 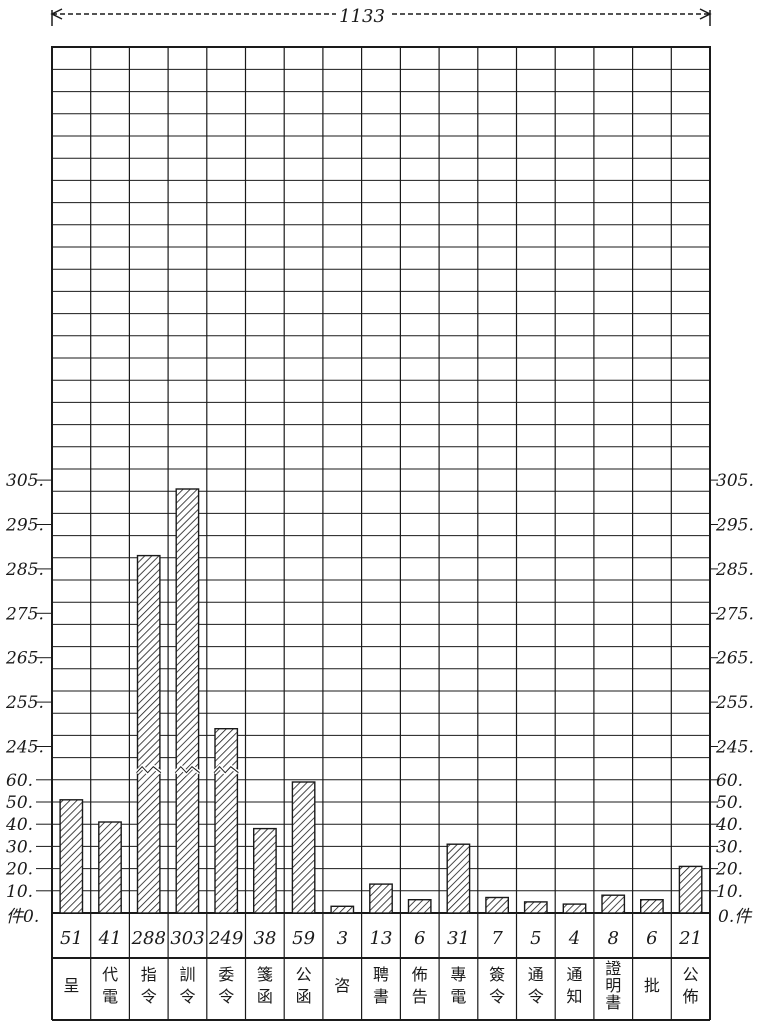 I want to click on category-label: 公函, so click(x=304, y=985).